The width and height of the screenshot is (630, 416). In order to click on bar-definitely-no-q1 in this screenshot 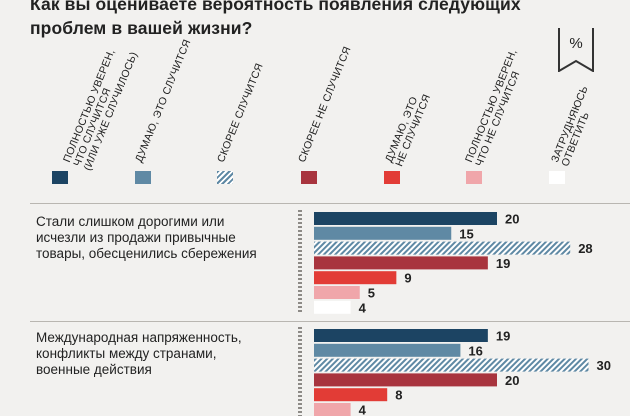, I will do `click(337, 292)`.